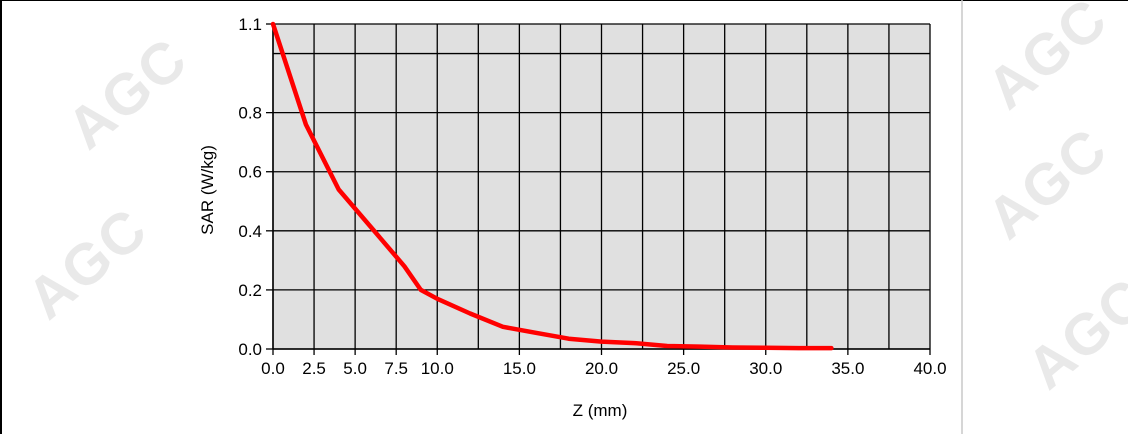 The width and height of the screenshot is (1128, 434). What do you see at coordinates (250, 290) in the screenshot?
I see `y-tick-label-1: 0.2` at bounding box center [250, 290].